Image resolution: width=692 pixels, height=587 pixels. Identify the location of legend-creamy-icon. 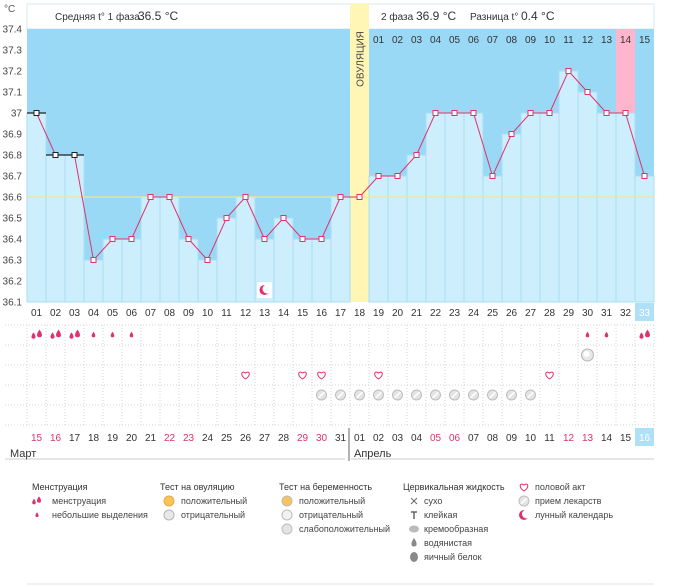
(414, 529).